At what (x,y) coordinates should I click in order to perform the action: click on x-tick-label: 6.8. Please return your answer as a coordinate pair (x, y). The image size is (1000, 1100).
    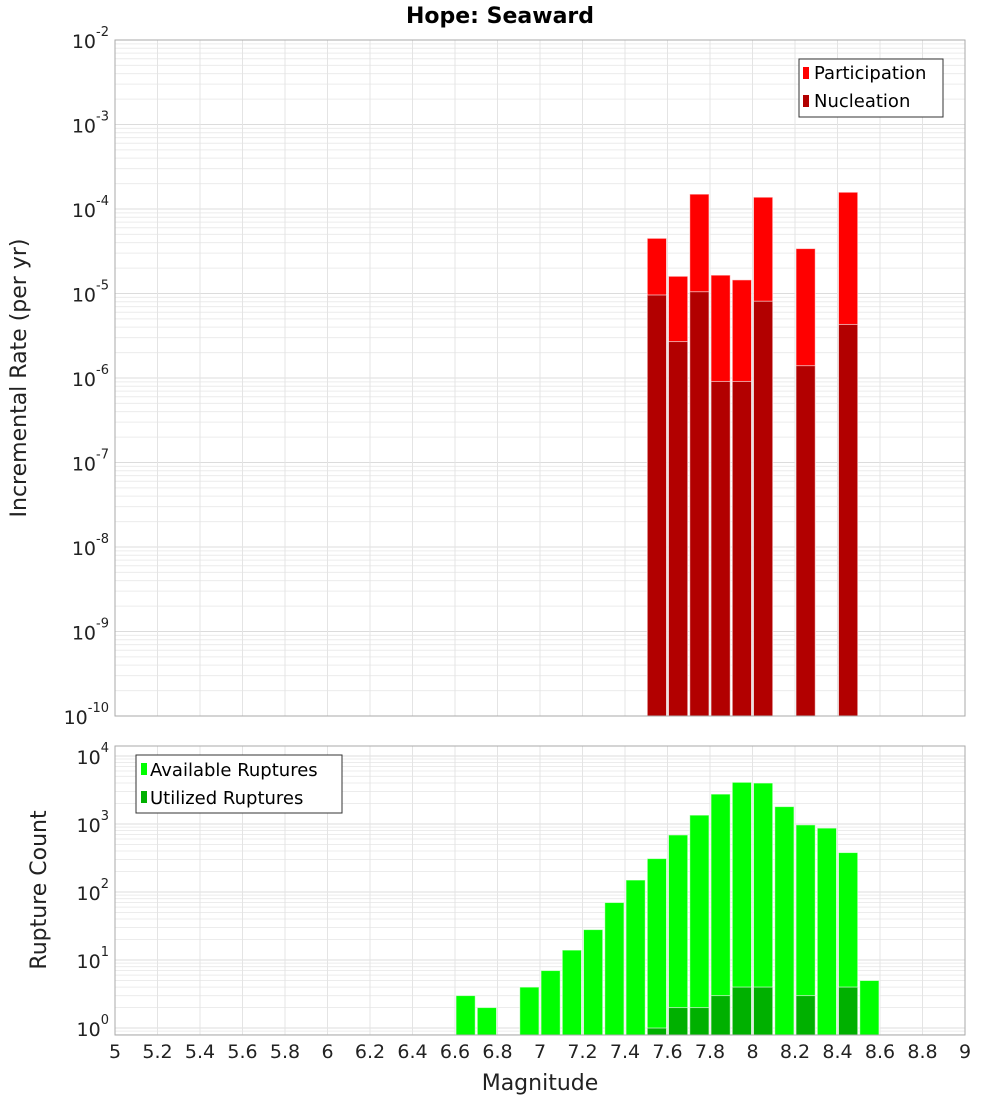
    Looking at the image, I should click on (497, 1052).